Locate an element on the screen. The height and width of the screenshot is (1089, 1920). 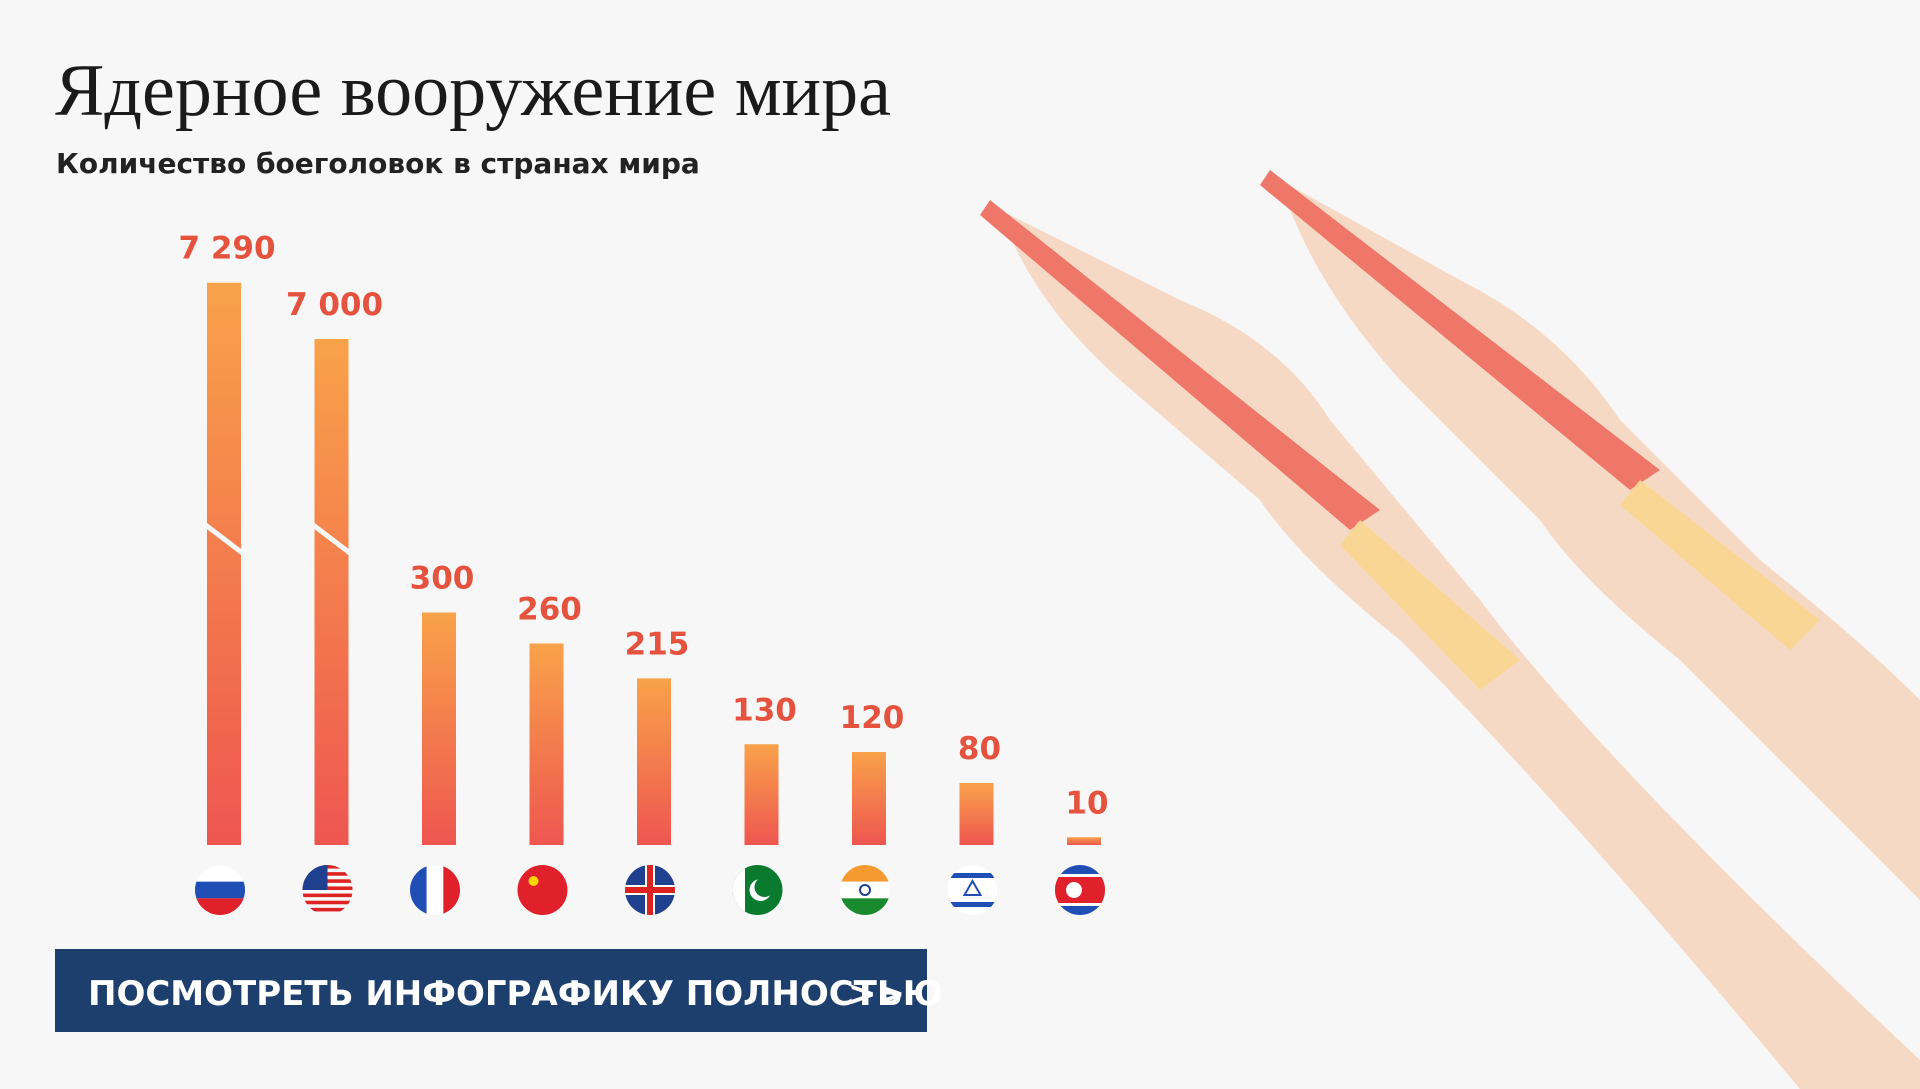
value-label: 300 is located at coordinates (442, 579).